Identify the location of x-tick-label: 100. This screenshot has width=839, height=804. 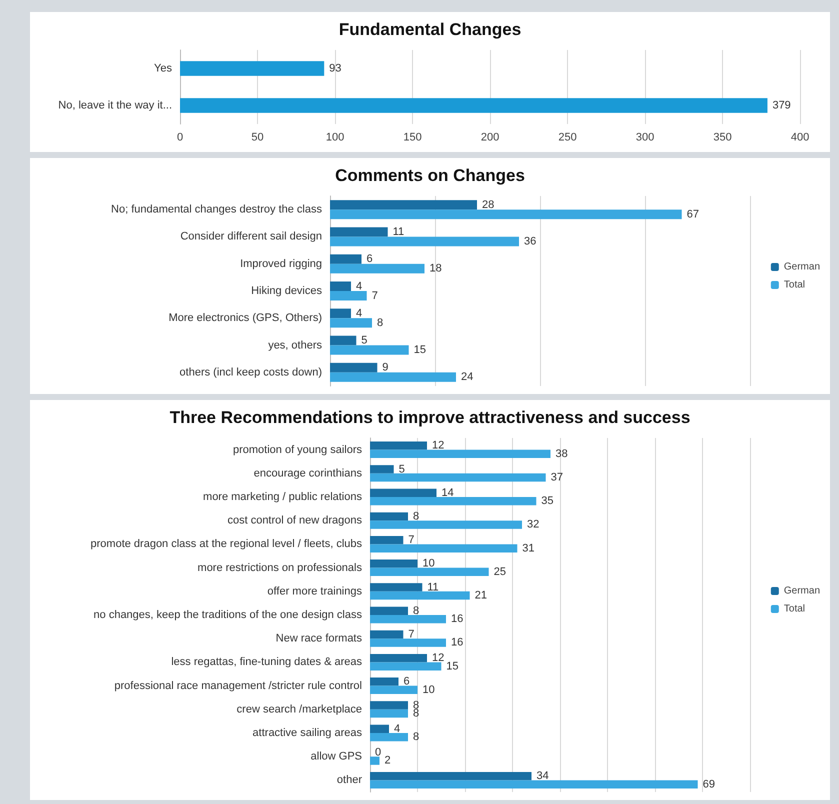
(335, 138).